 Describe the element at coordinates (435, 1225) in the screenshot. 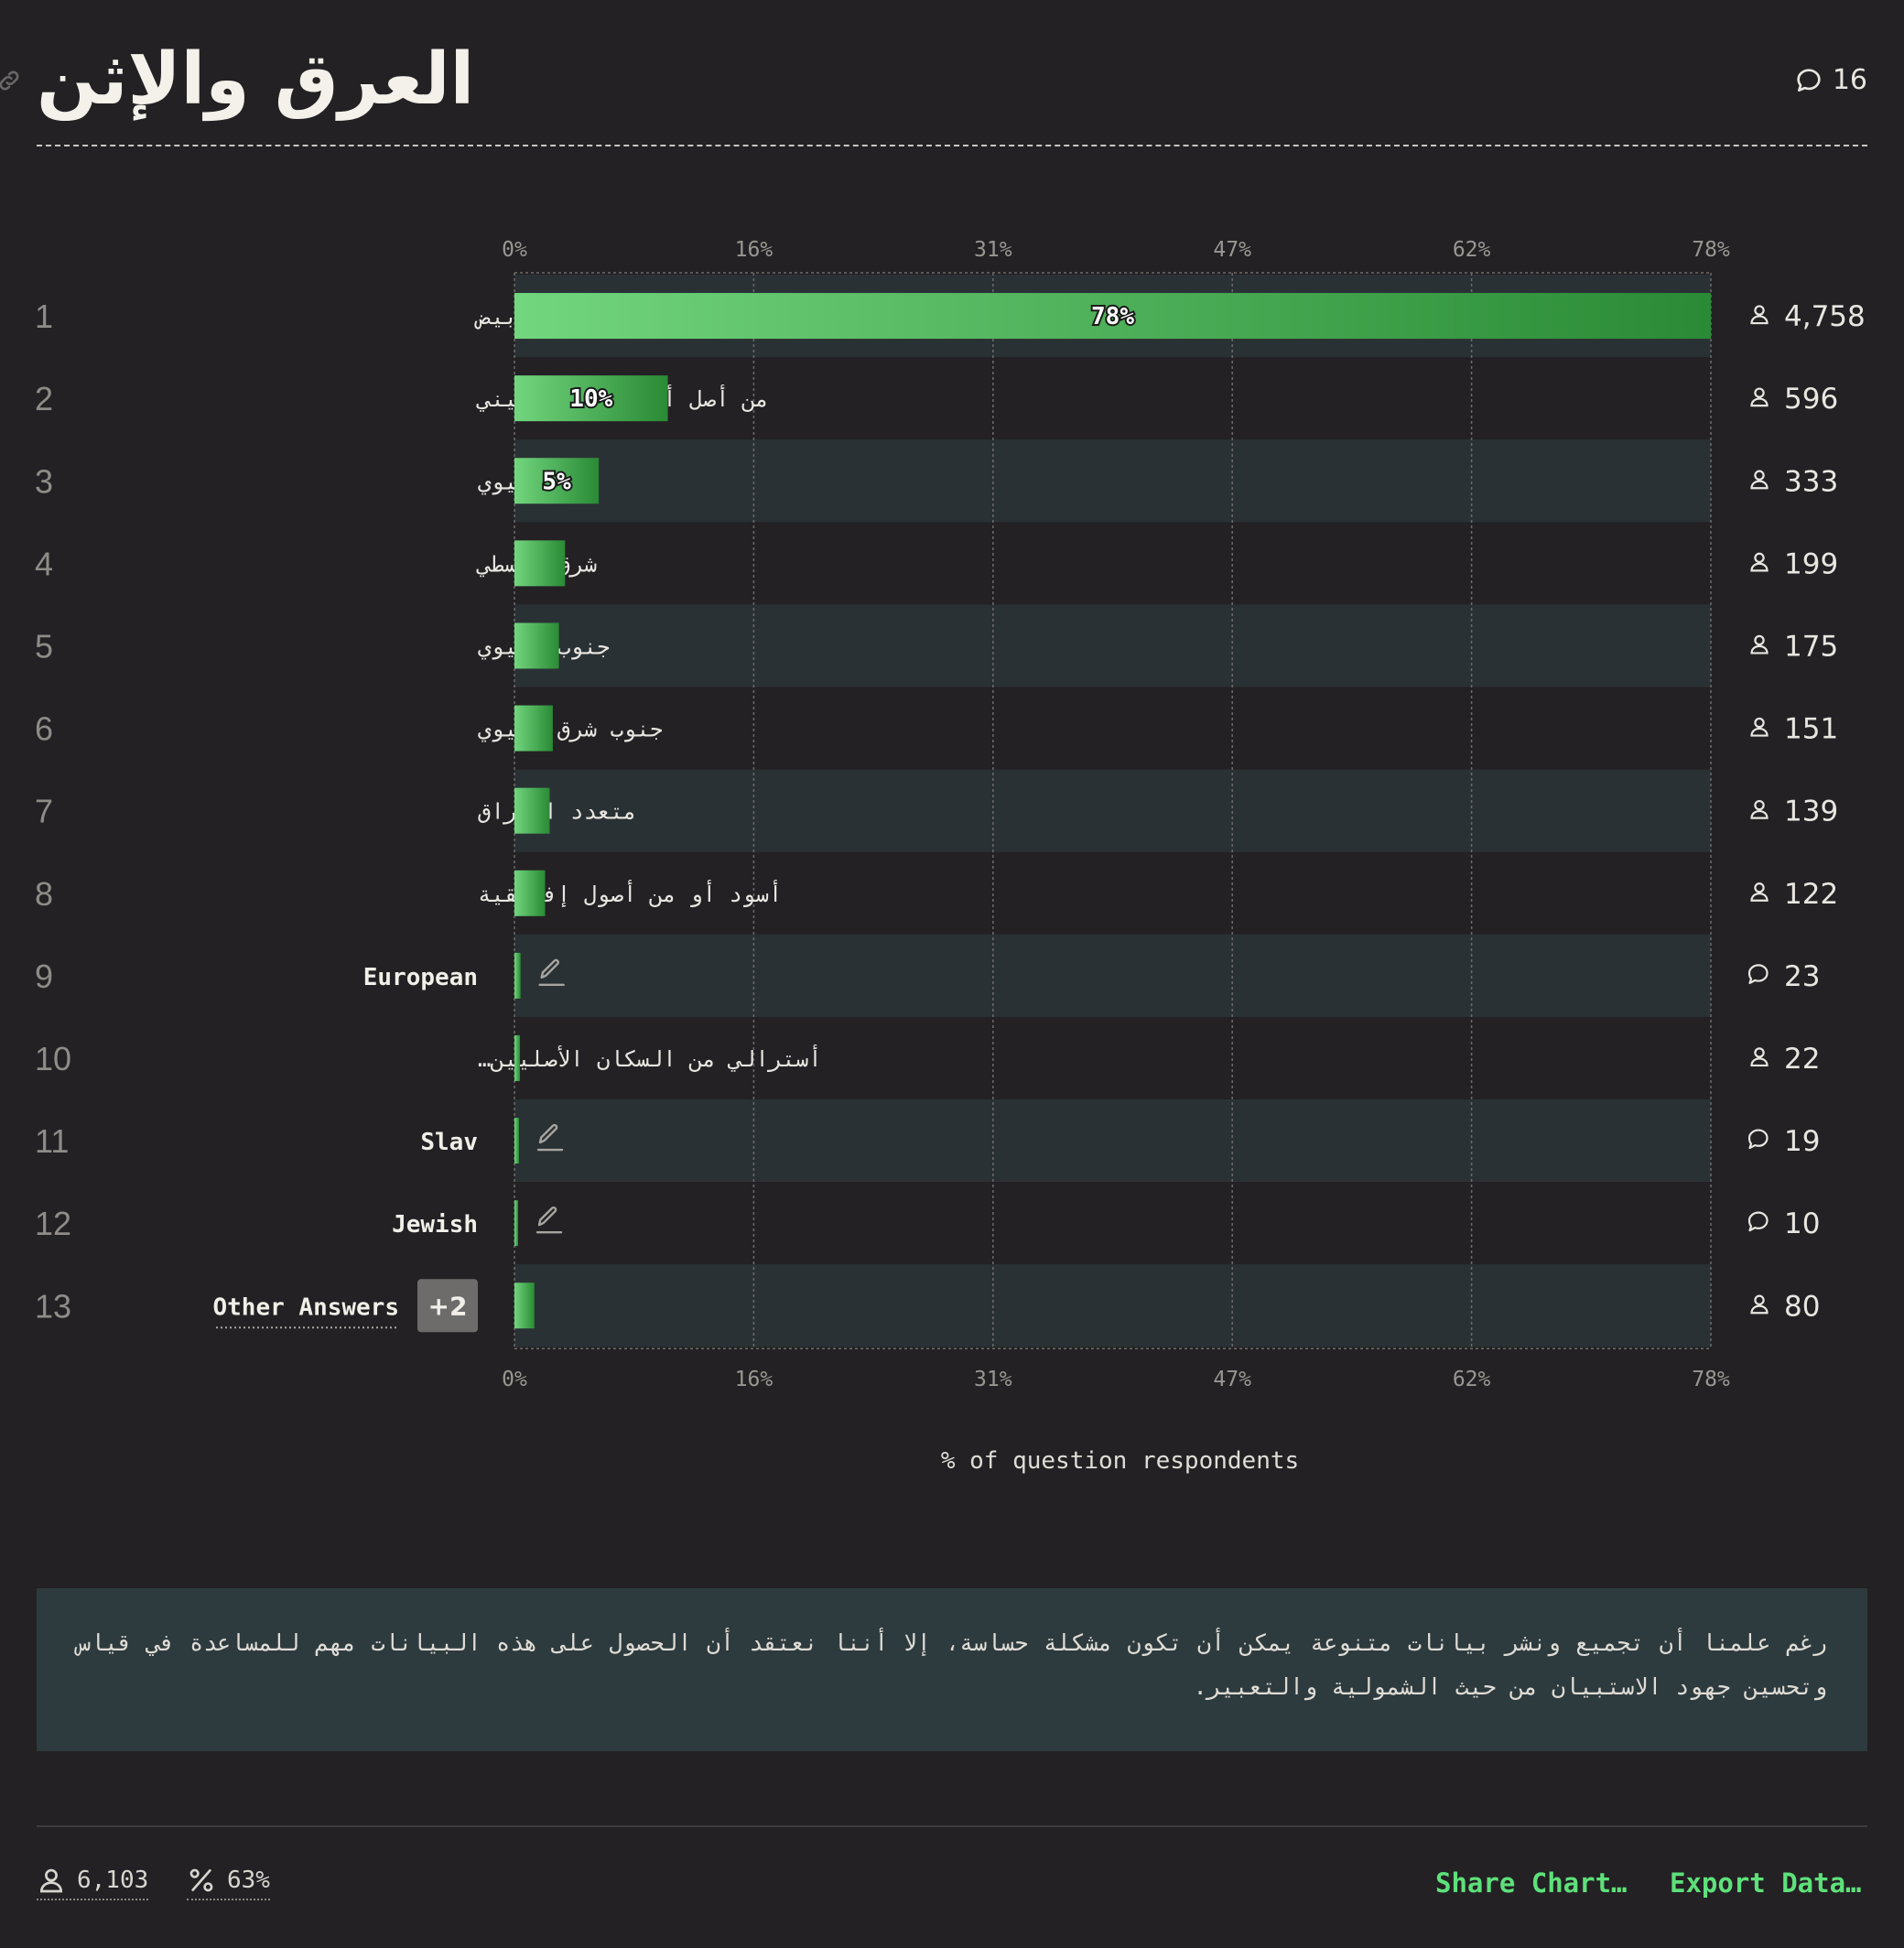

I see `row-label: Jewish` at that location.